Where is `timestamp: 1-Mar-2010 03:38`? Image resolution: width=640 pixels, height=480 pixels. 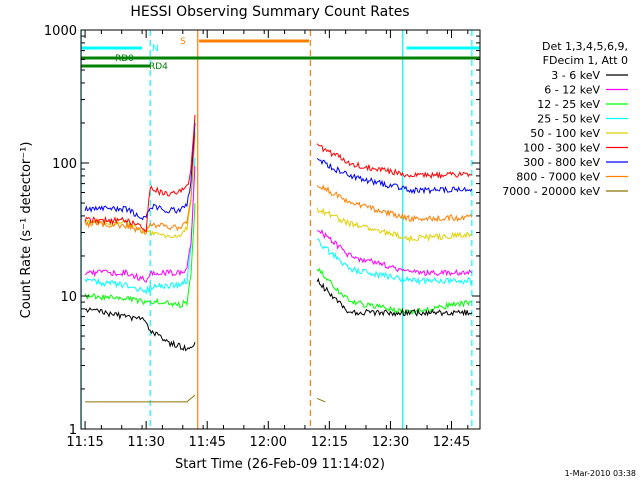
timestamp: 1-Mar-2010 03:38 is located at coordinates (600, 473).